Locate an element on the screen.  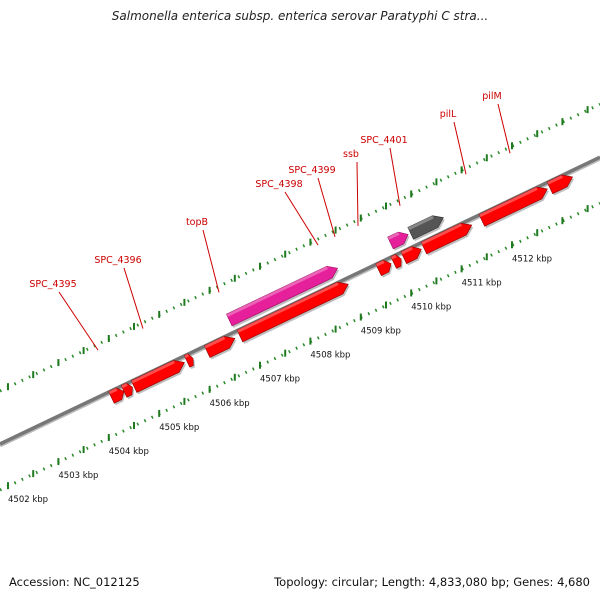
gene-label: topB is located at coordinates (197, 222).